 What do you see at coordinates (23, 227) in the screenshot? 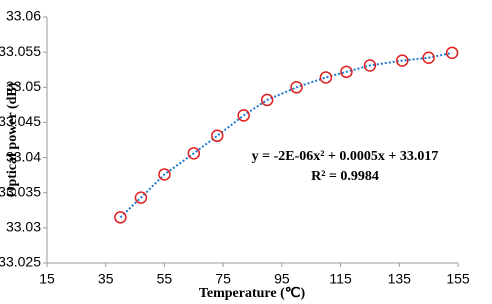
I see `y-tick-label: 33.03` at bounding box center [23, 227].